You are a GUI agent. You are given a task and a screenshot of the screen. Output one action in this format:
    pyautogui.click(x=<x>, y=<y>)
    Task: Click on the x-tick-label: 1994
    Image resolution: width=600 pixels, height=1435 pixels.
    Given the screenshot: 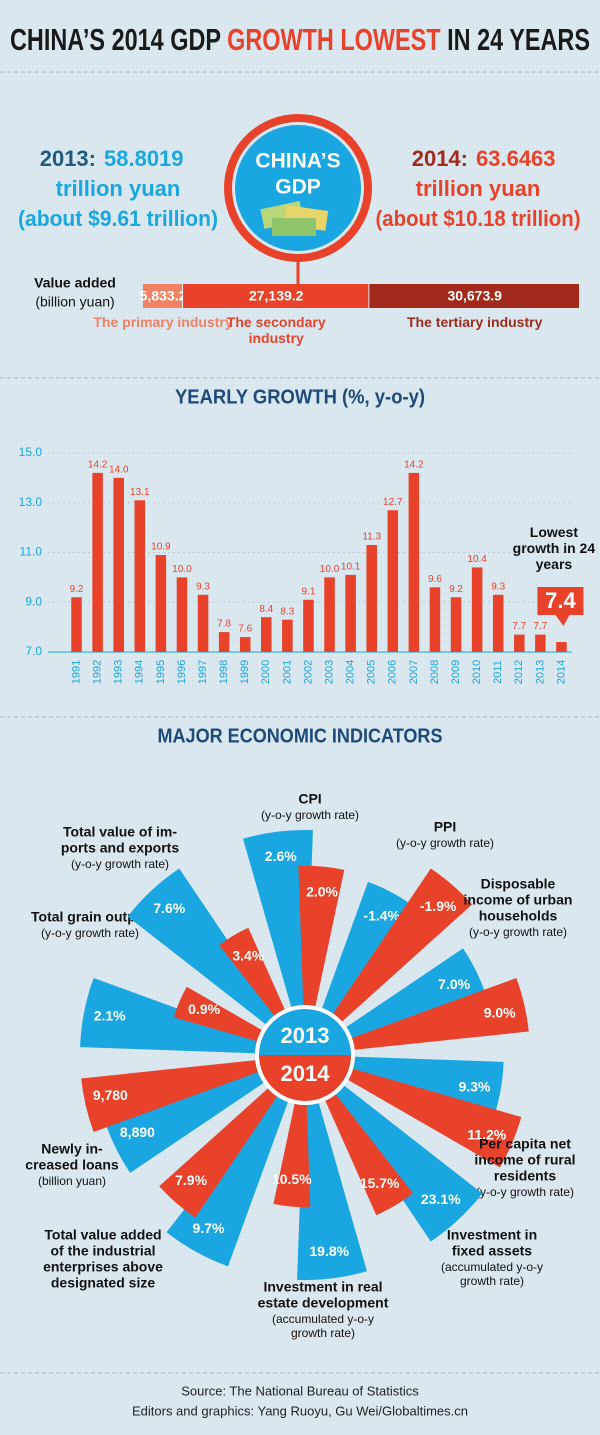 What is the action you would take?
    pyautogui.click(x=140, y=672)
    